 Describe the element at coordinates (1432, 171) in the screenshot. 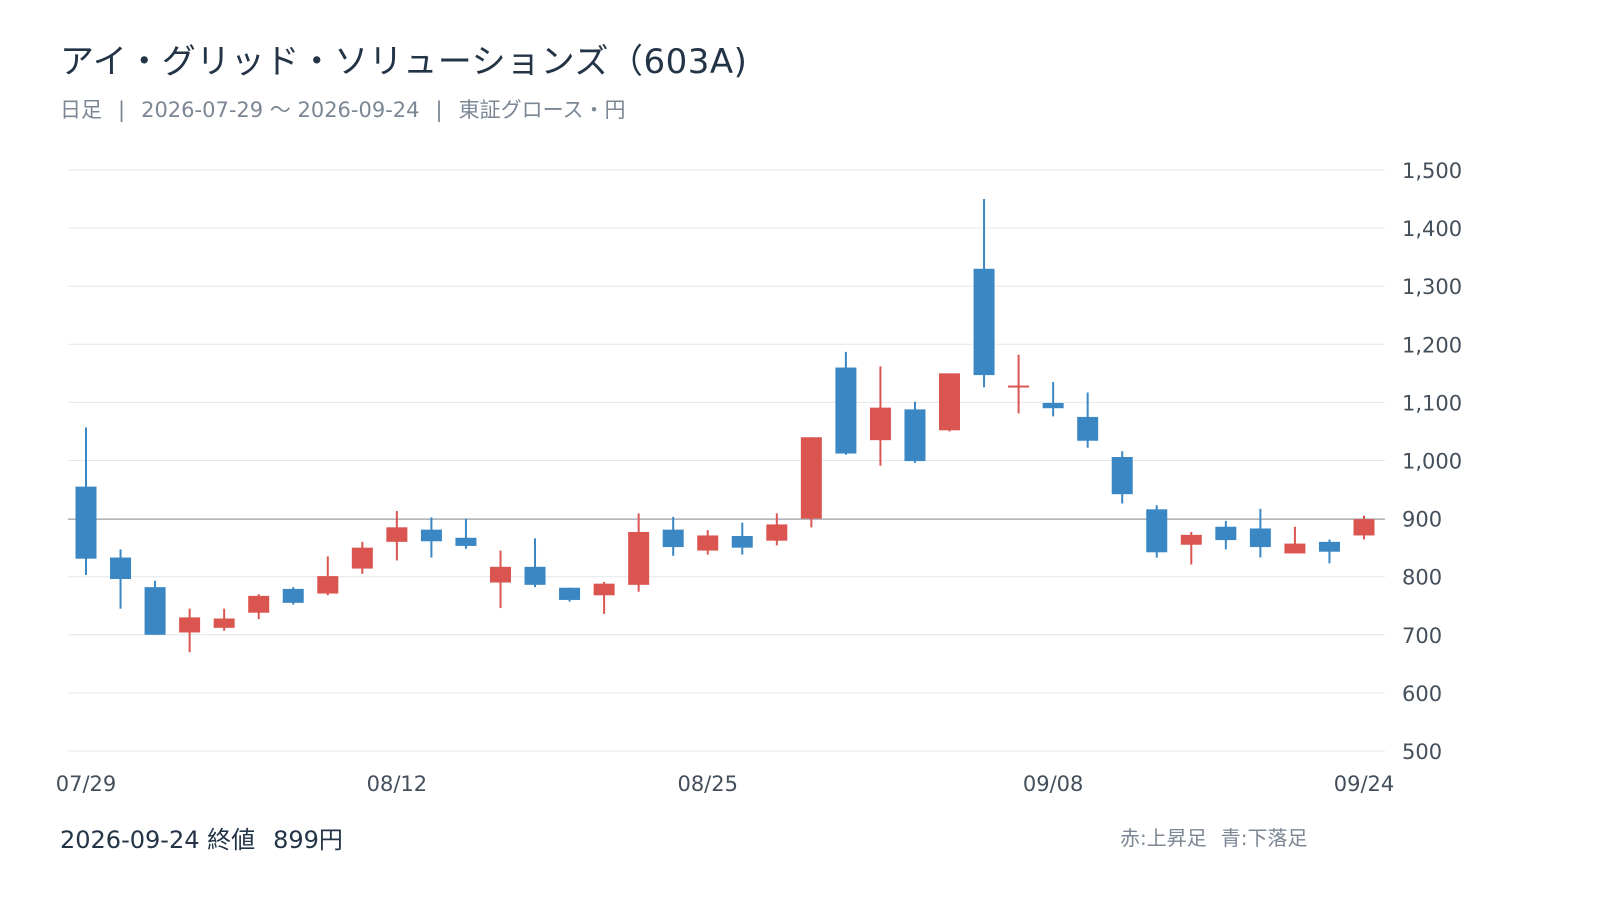

I see `y-tick-label: 1,500` at that location.